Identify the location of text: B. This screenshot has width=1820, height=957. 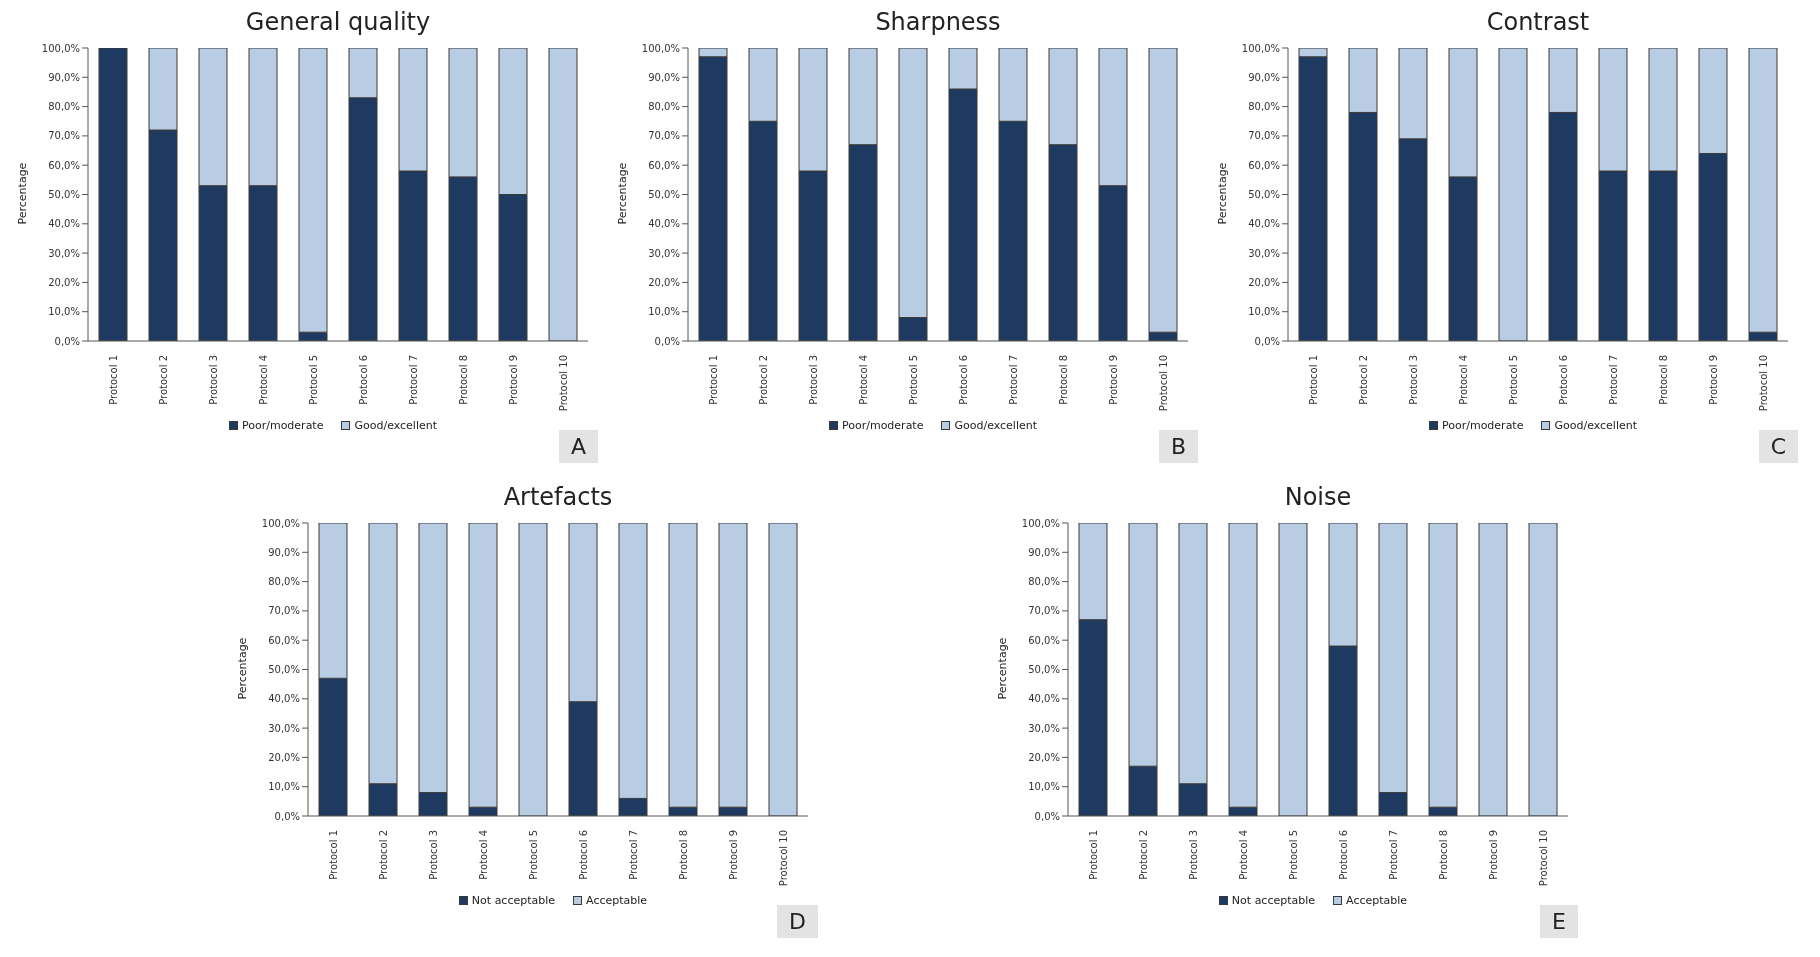
(1178, 446).